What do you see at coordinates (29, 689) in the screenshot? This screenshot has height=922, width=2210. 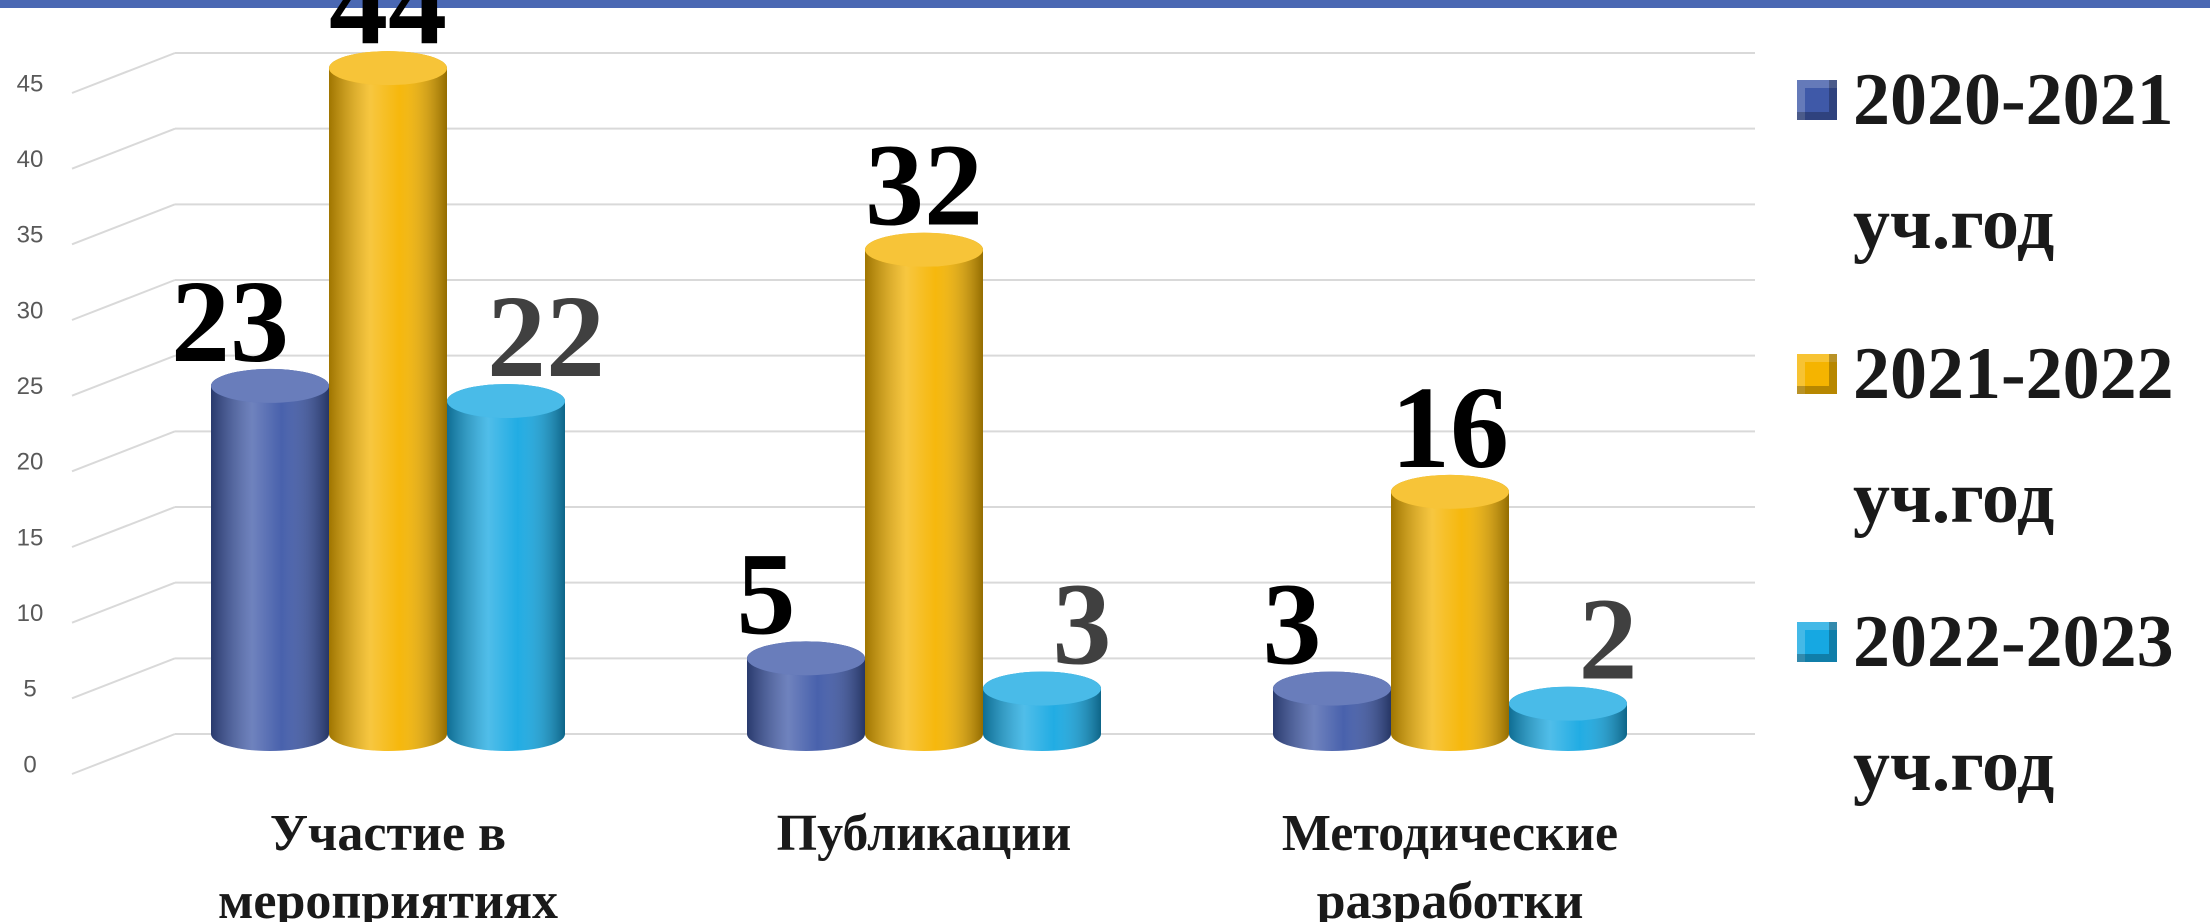 I see `y-tick-label: 5` at bounding box center [29, 689].